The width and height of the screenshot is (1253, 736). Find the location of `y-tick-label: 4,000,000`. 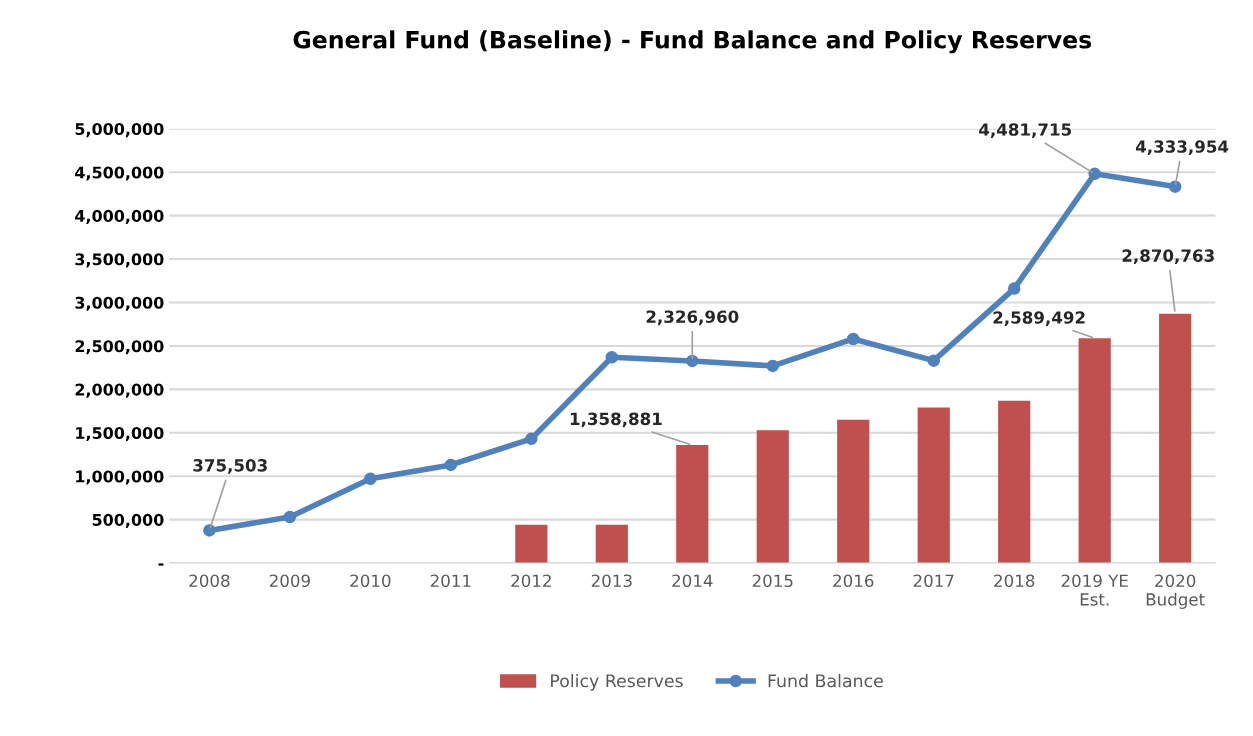

y-tick-label: 4,000,000 is located at coordinates (119, 216).